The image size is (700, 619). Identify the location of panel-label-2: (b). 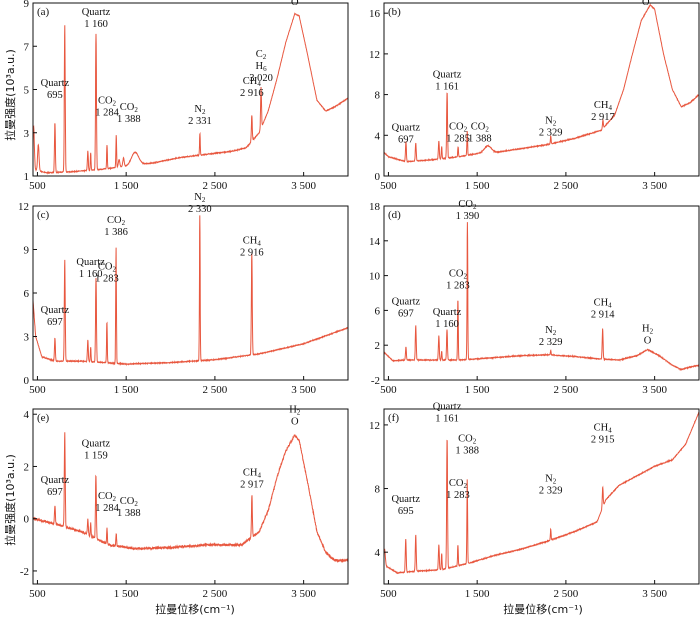
(394, 12).